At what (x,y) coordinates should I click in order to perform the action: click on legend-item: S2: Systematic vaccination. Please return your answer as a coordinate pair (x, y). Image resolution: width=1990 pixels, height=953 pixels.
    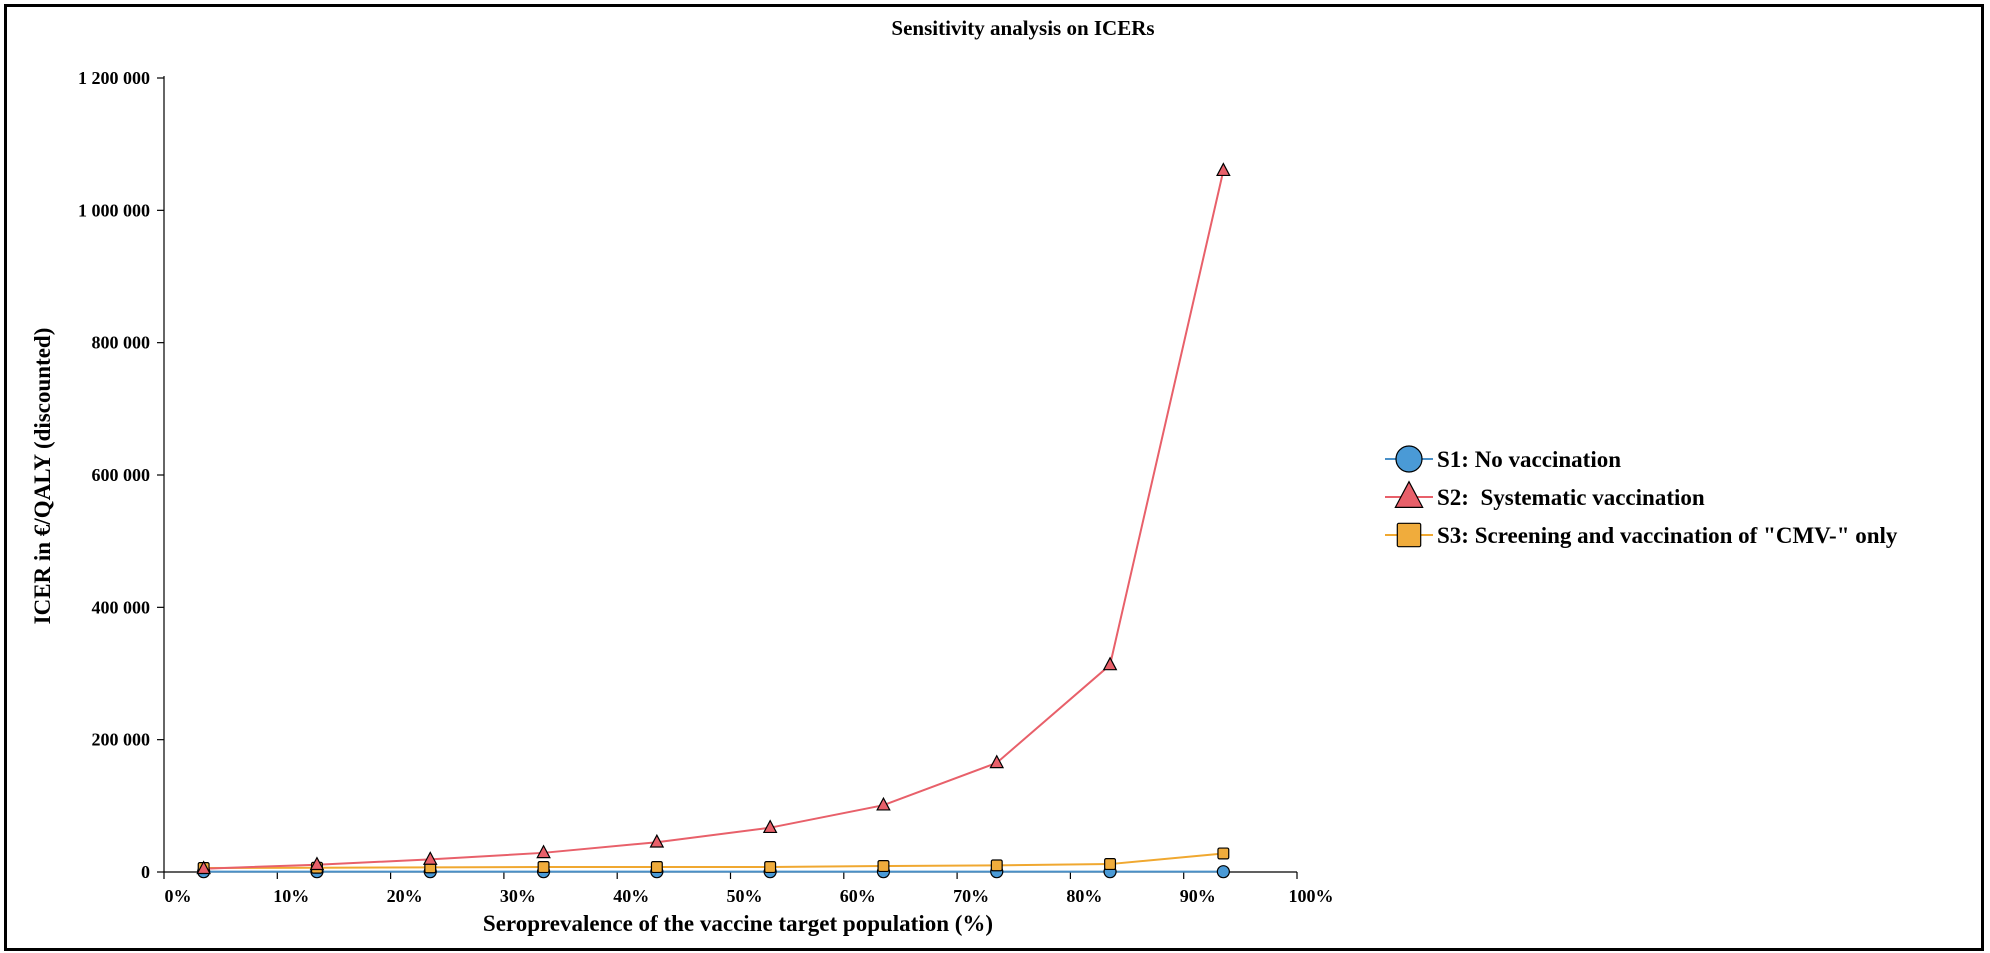
    Looking at the image, I should click on (1545, 495).